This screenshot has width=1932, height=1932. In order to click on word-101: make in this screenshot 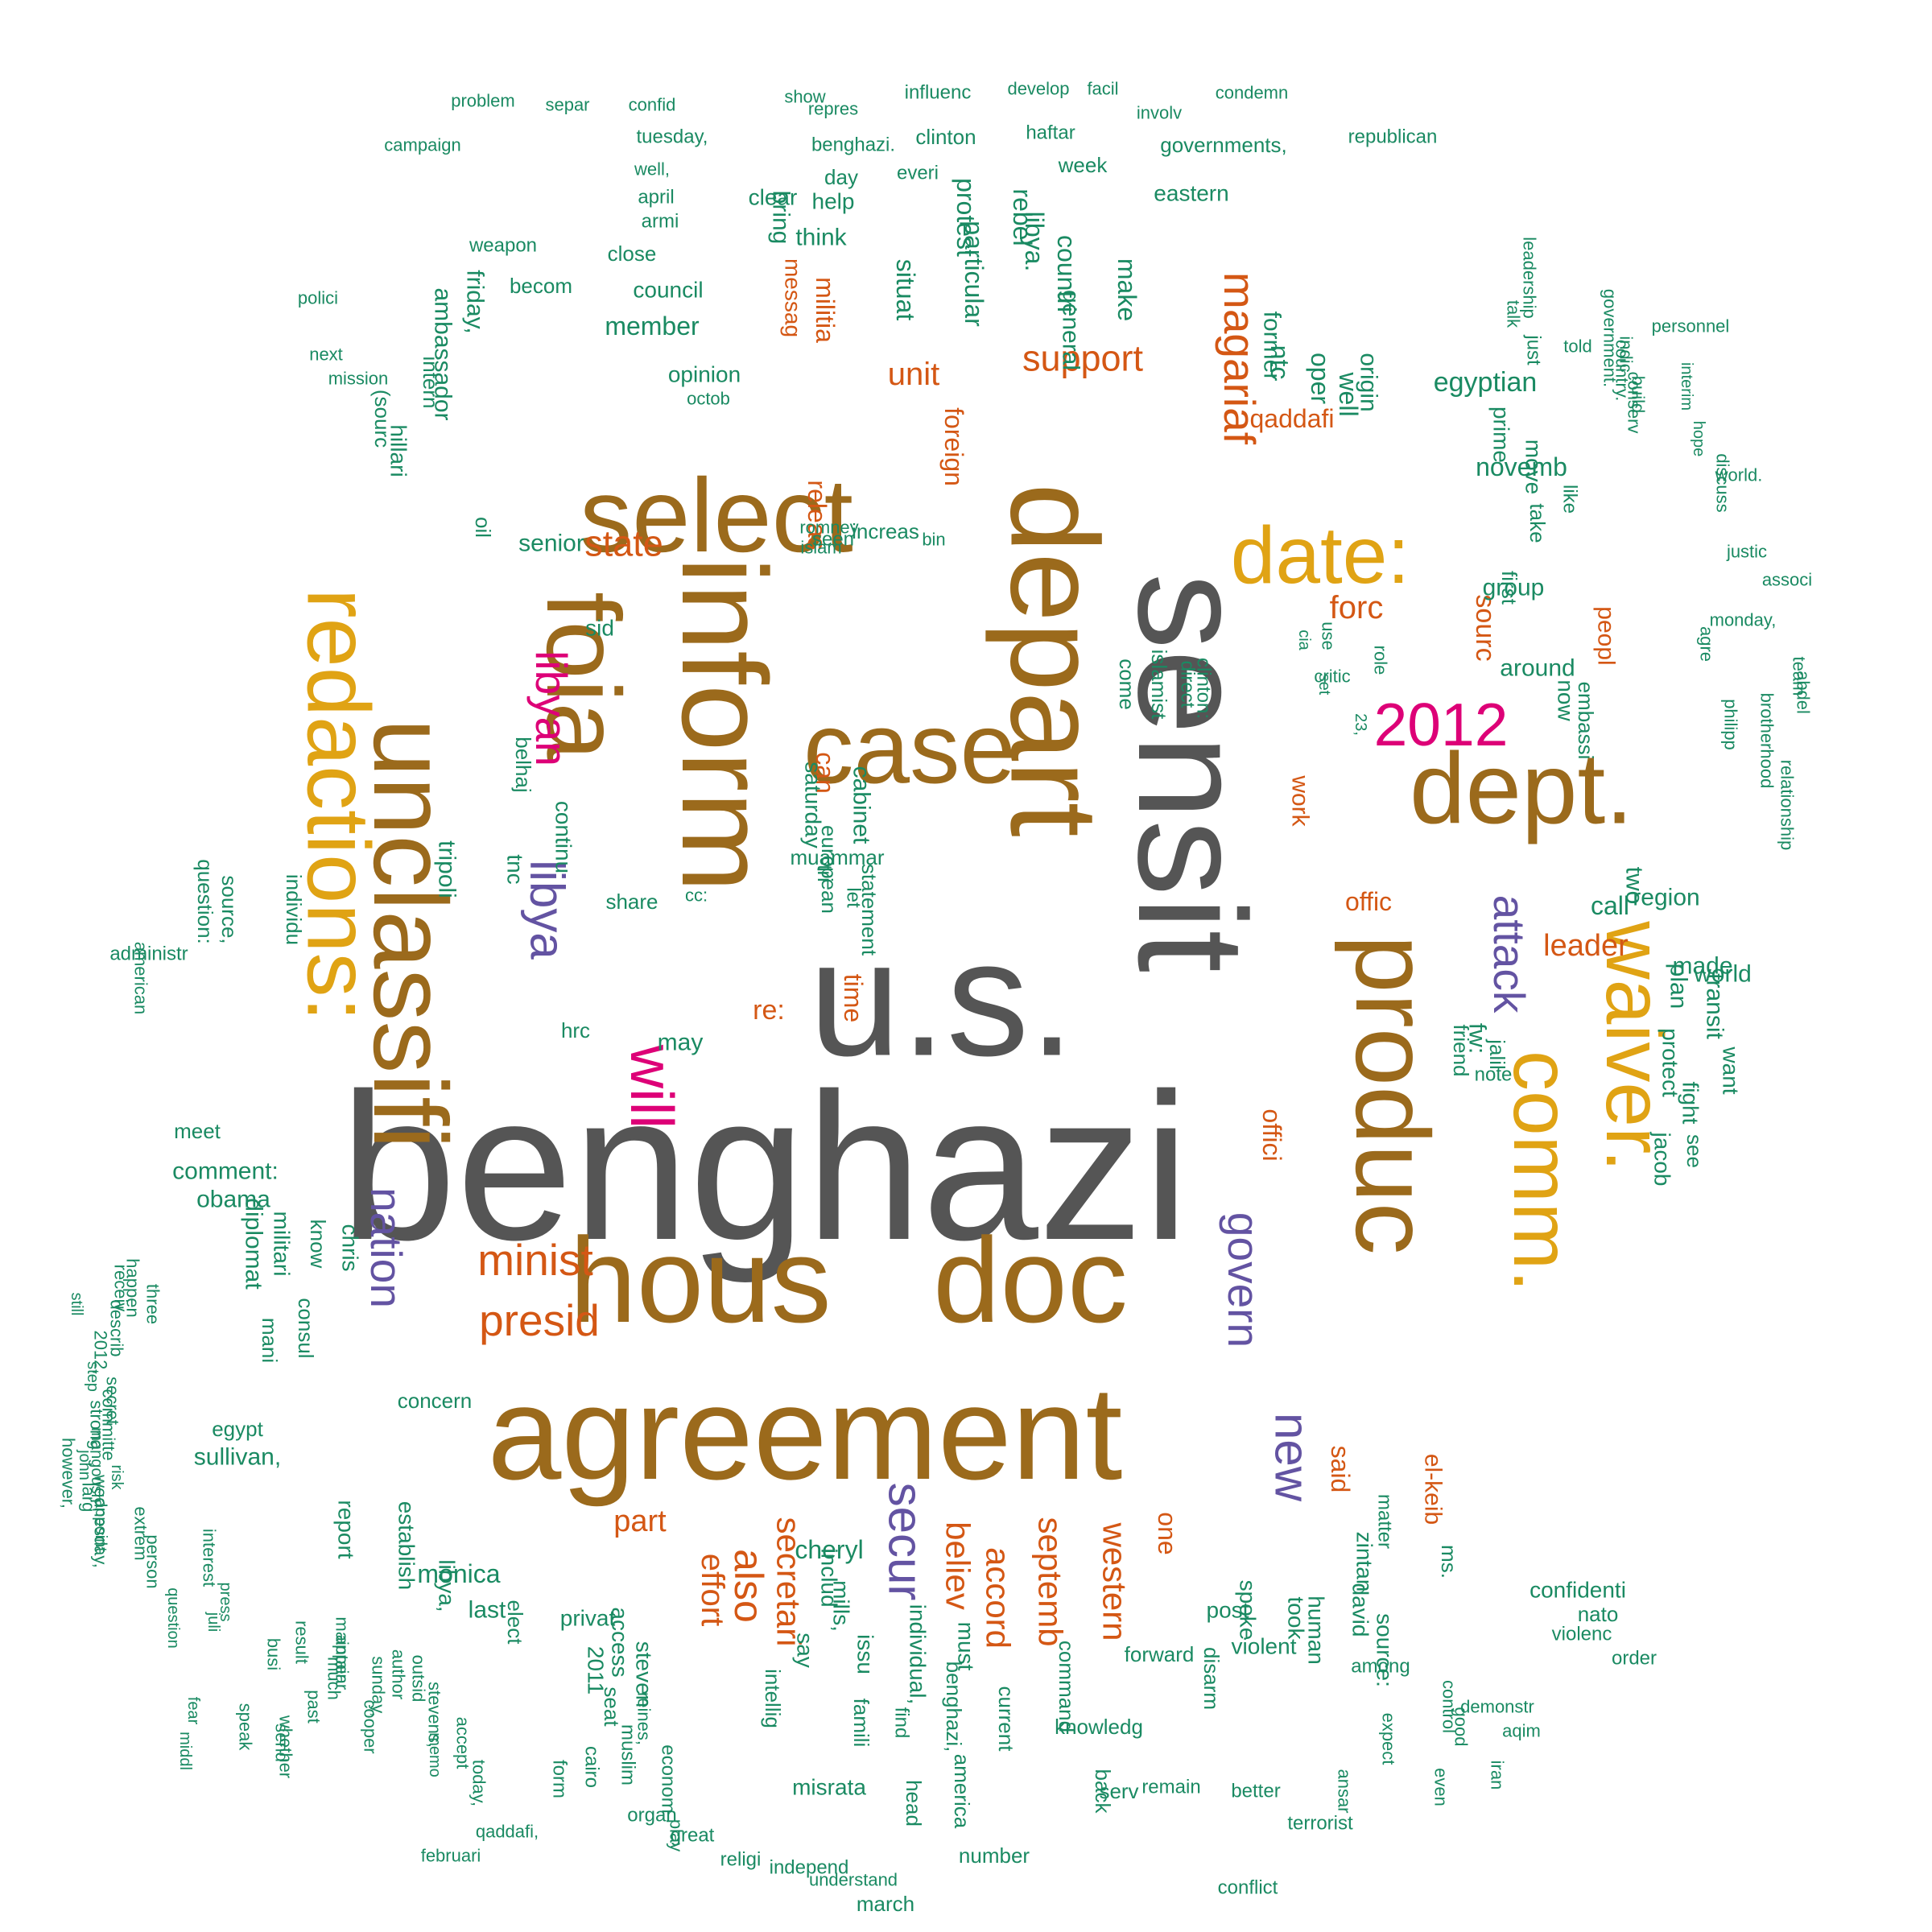, I will do `click(1127, 289)`.